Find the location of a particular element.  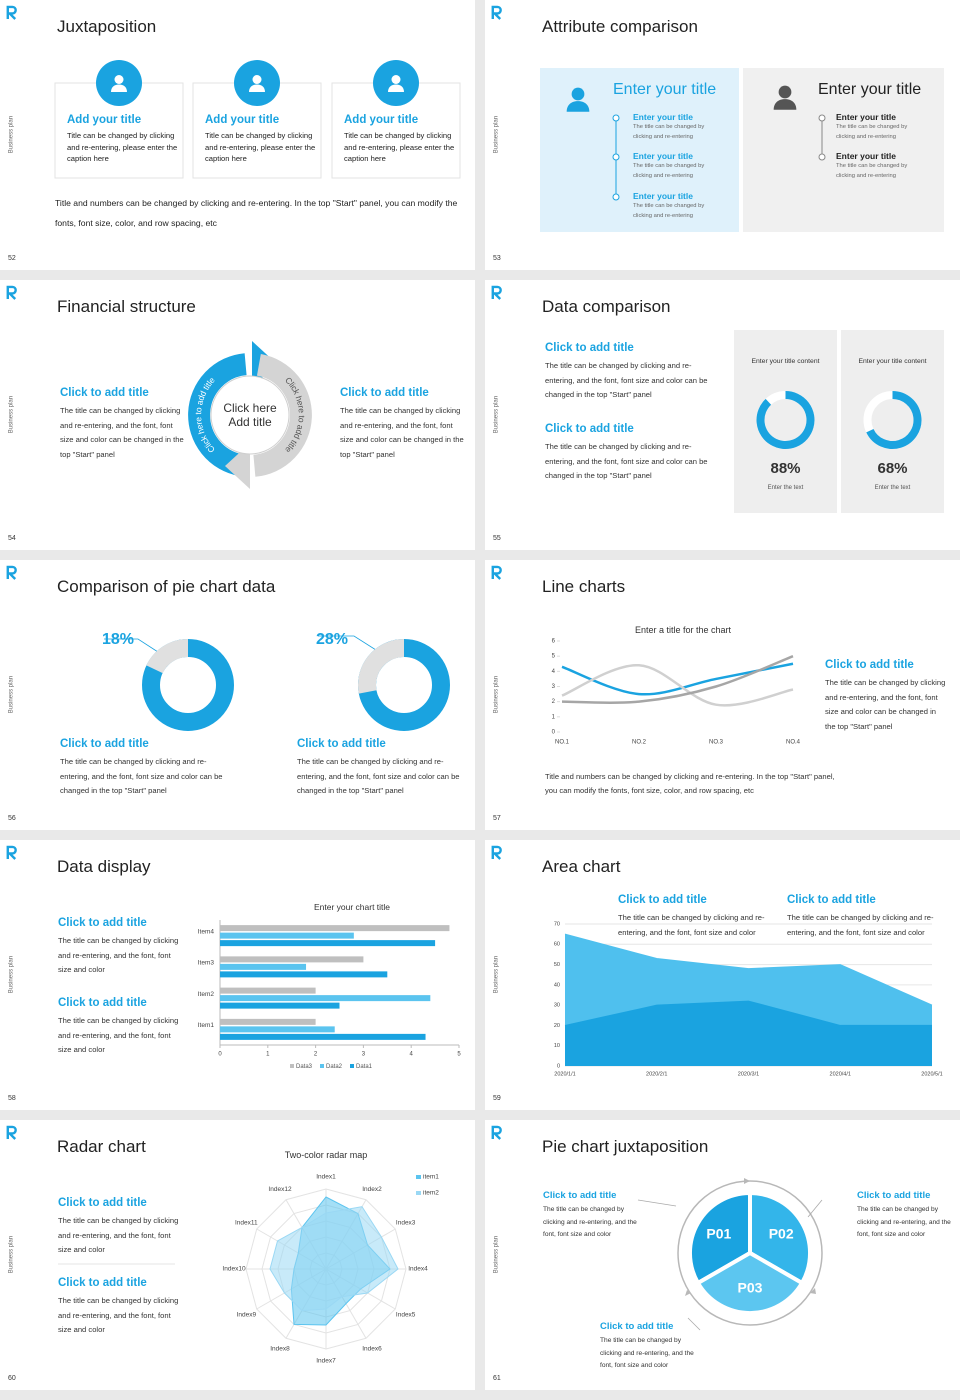

x-tick-label: NO.3 is located at coordinates (716, 743).